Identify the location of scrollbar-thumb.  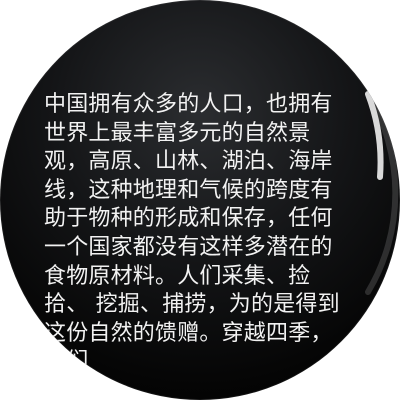
(374, 135).